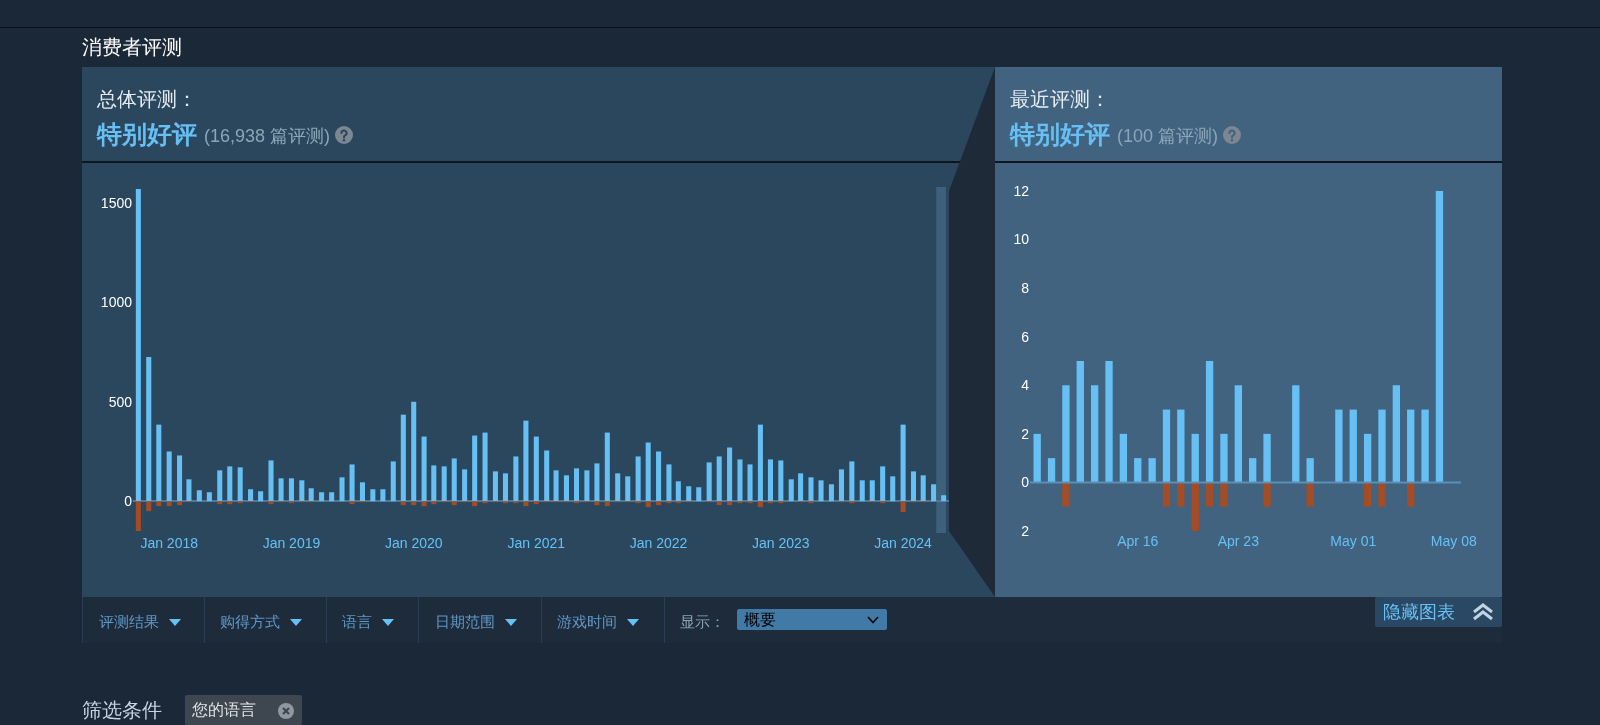  I want to click on chart-title: 总体评测：, so click(147, 99).